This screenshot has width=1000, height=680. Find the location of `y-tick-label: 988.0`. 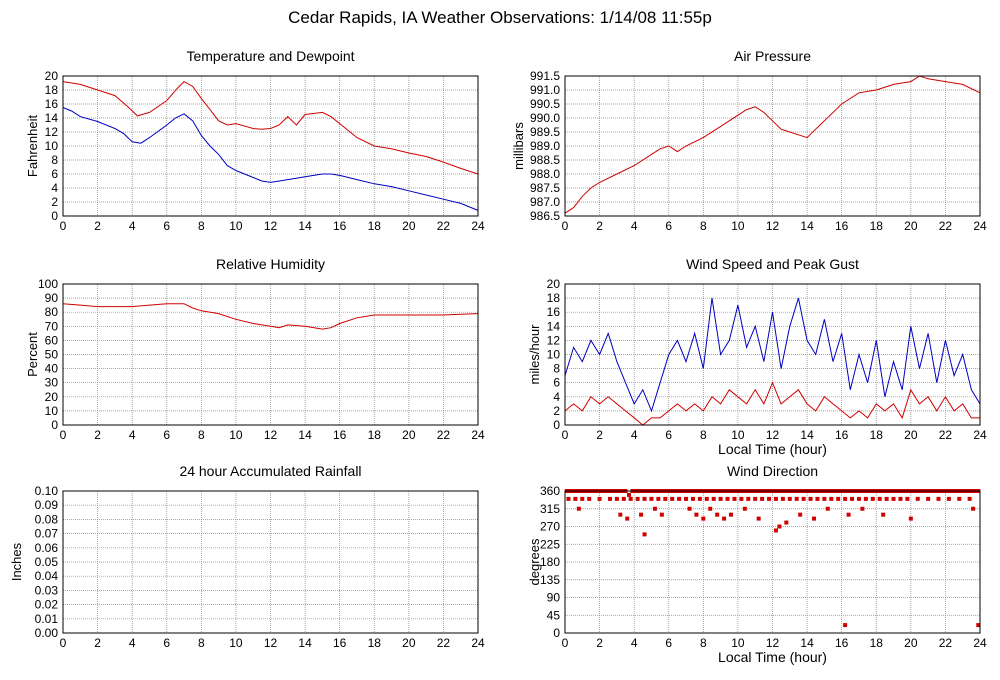

y-tick-label: 988.0 is located at coordinates (545, 174).